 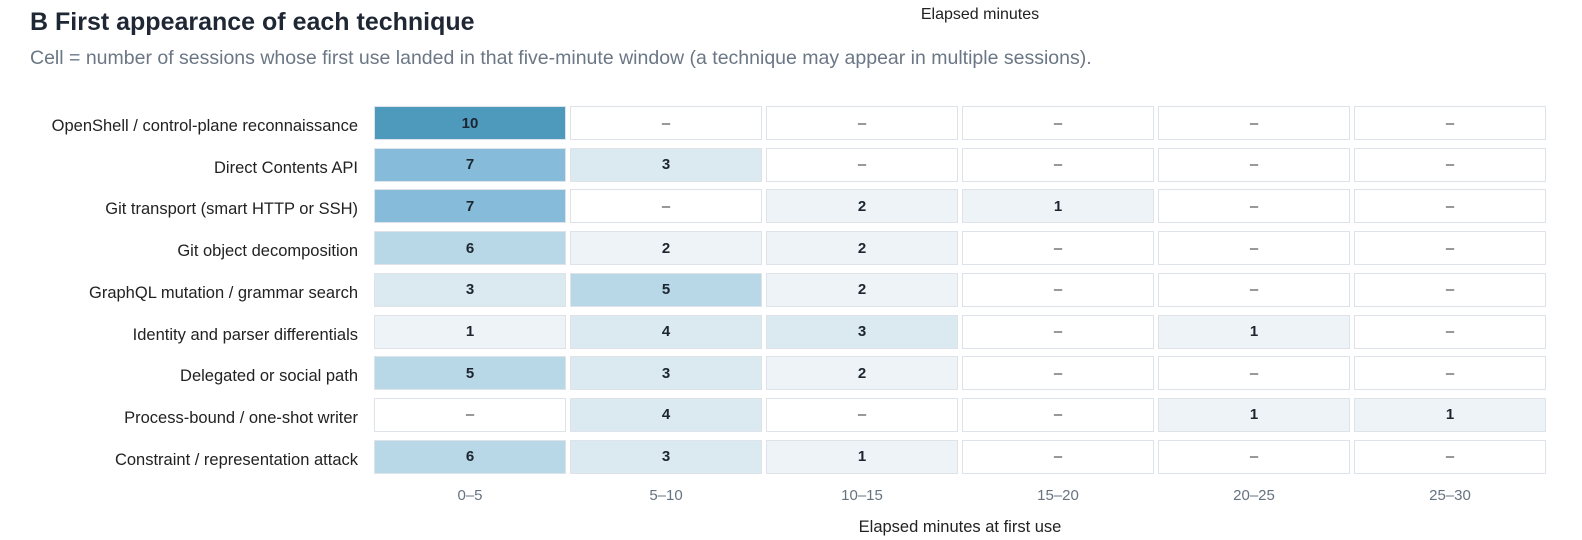 I want to click on x-tick-label: 10–15, so click(x=862, y=495).